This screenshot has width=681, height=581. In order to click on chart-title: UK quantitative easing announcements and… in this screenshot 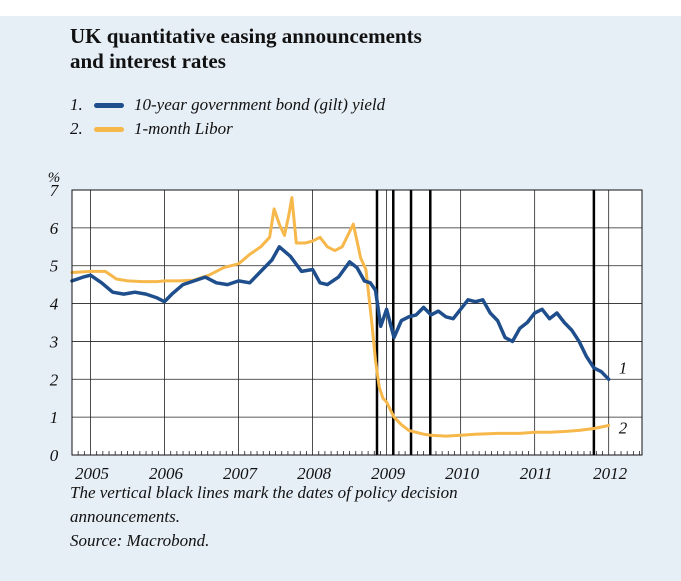, I will do `click(330, 49)`.